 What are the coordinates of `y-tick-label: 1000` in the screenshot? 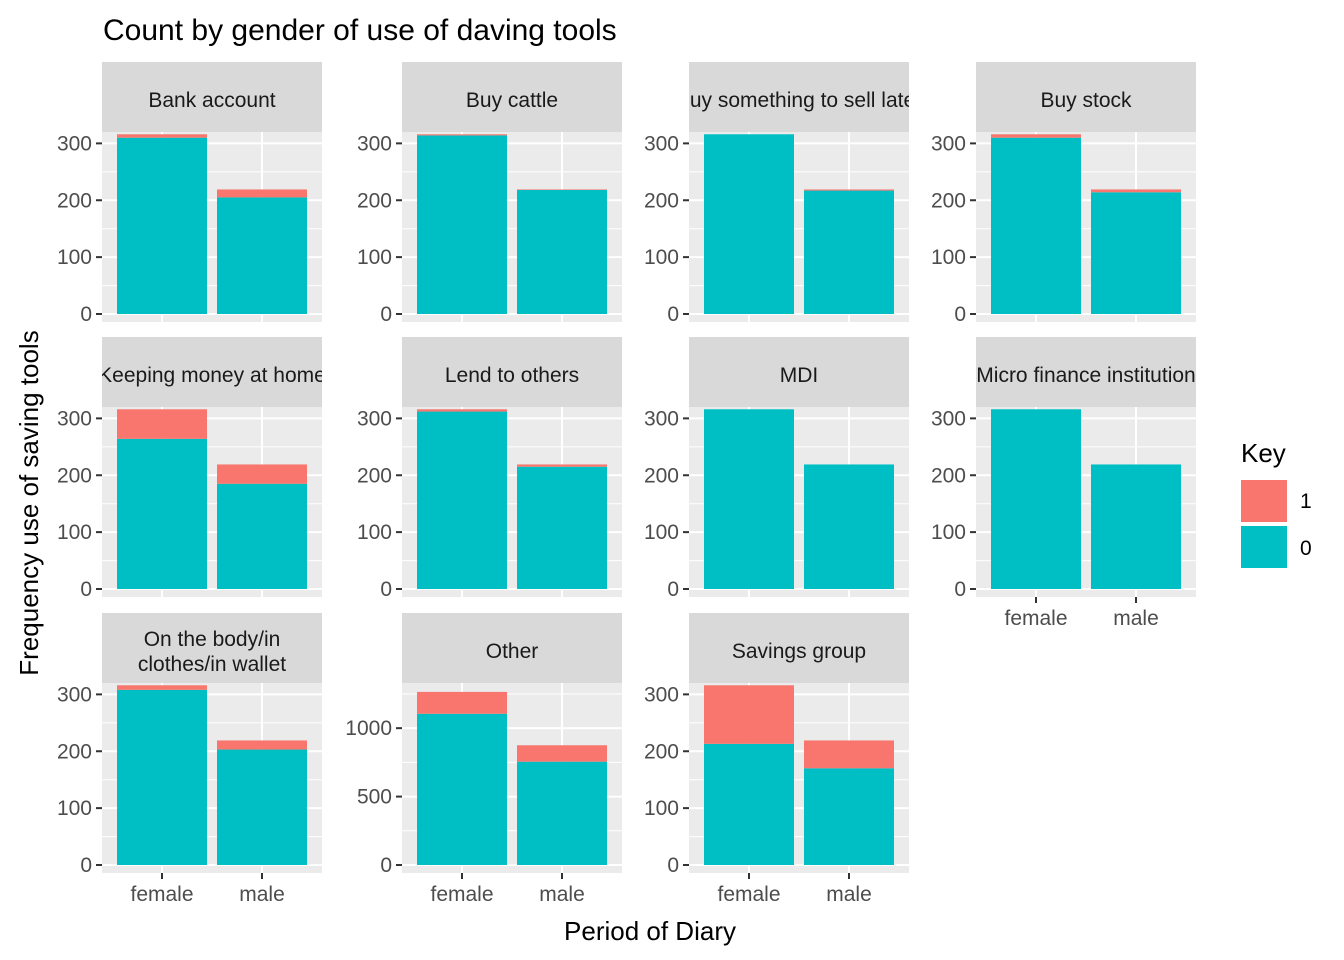 It's located at (368, 728).